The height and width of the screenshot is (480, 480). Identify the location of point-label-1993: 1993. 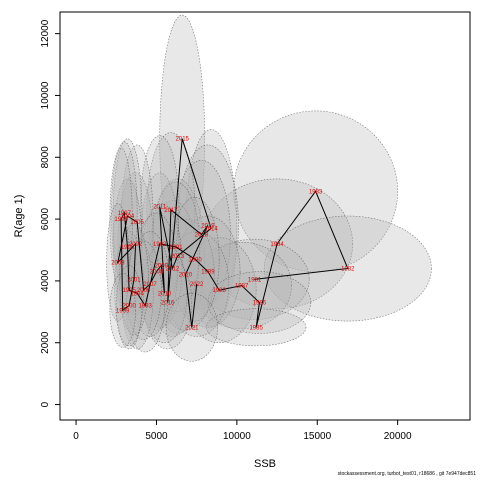
(146, 307).